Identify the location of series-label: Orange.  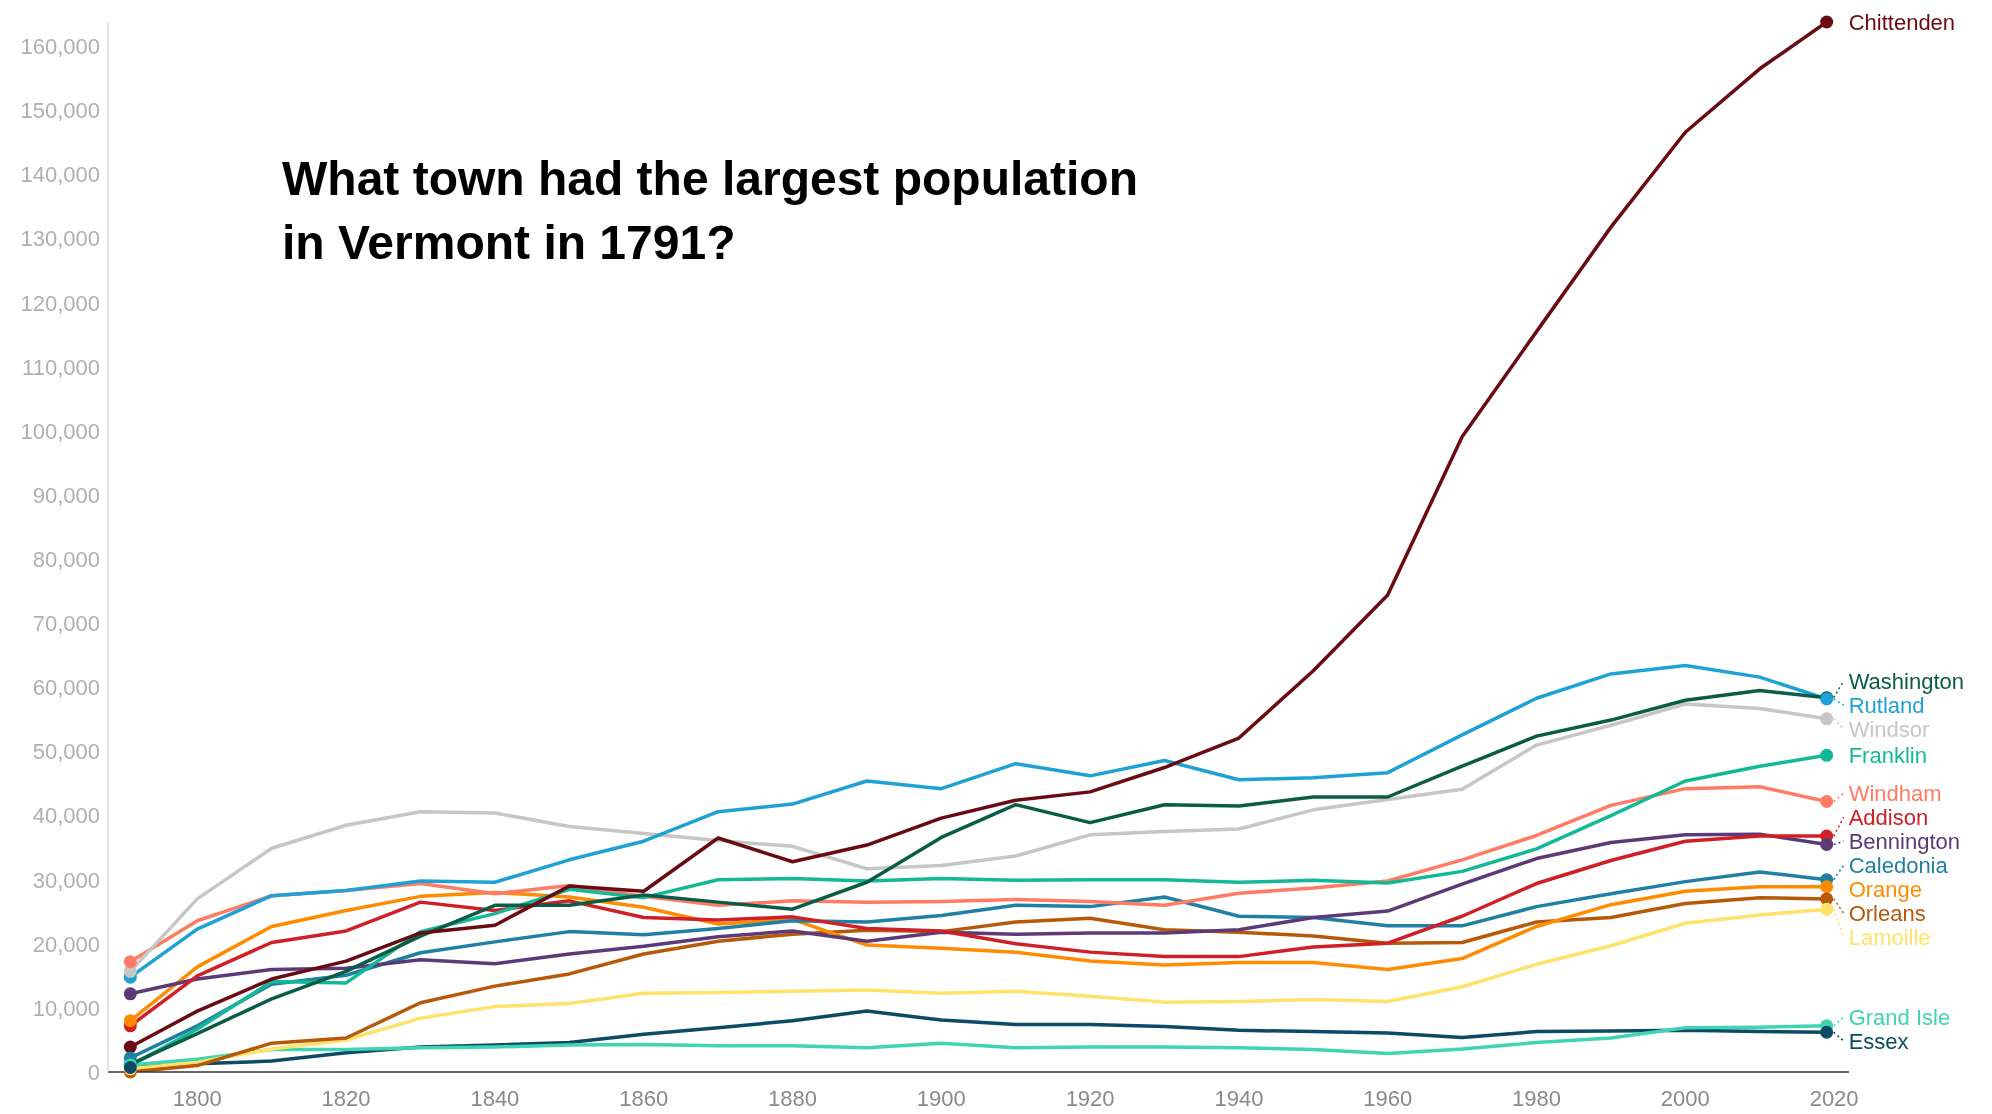
(1885, 889).